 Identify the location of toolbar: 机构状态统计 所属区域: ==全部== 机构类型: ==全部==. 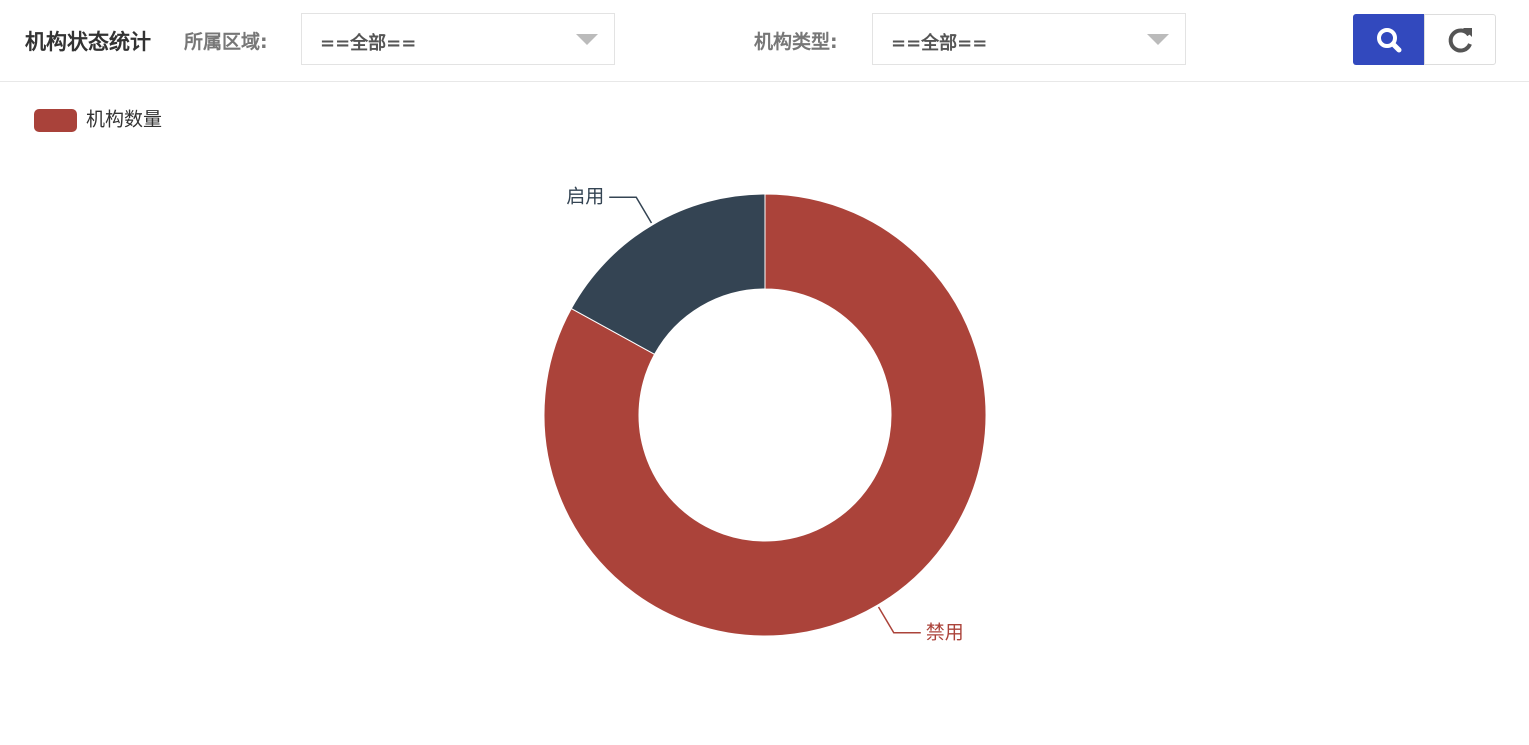
(764, 41).